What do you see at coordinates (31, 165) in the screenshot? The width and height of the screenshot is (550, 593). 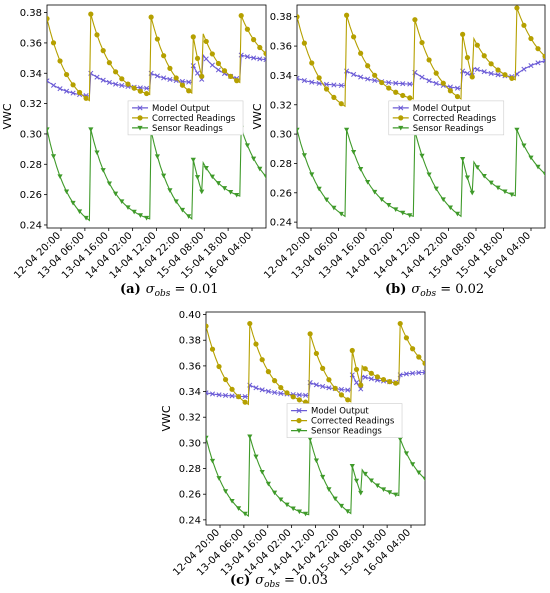 I see `y-tick-label: 0.28` at bounding box center [31, 165].